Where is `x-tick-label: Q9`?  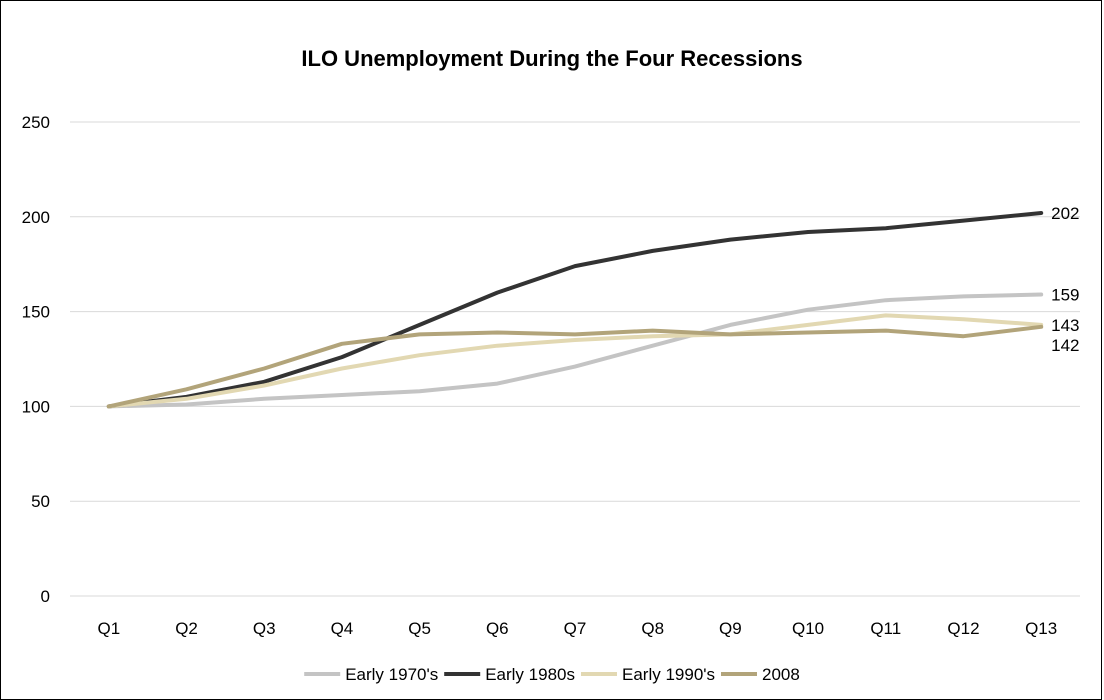
x-tick-label: Q9 is located at coordinates (730, 628).